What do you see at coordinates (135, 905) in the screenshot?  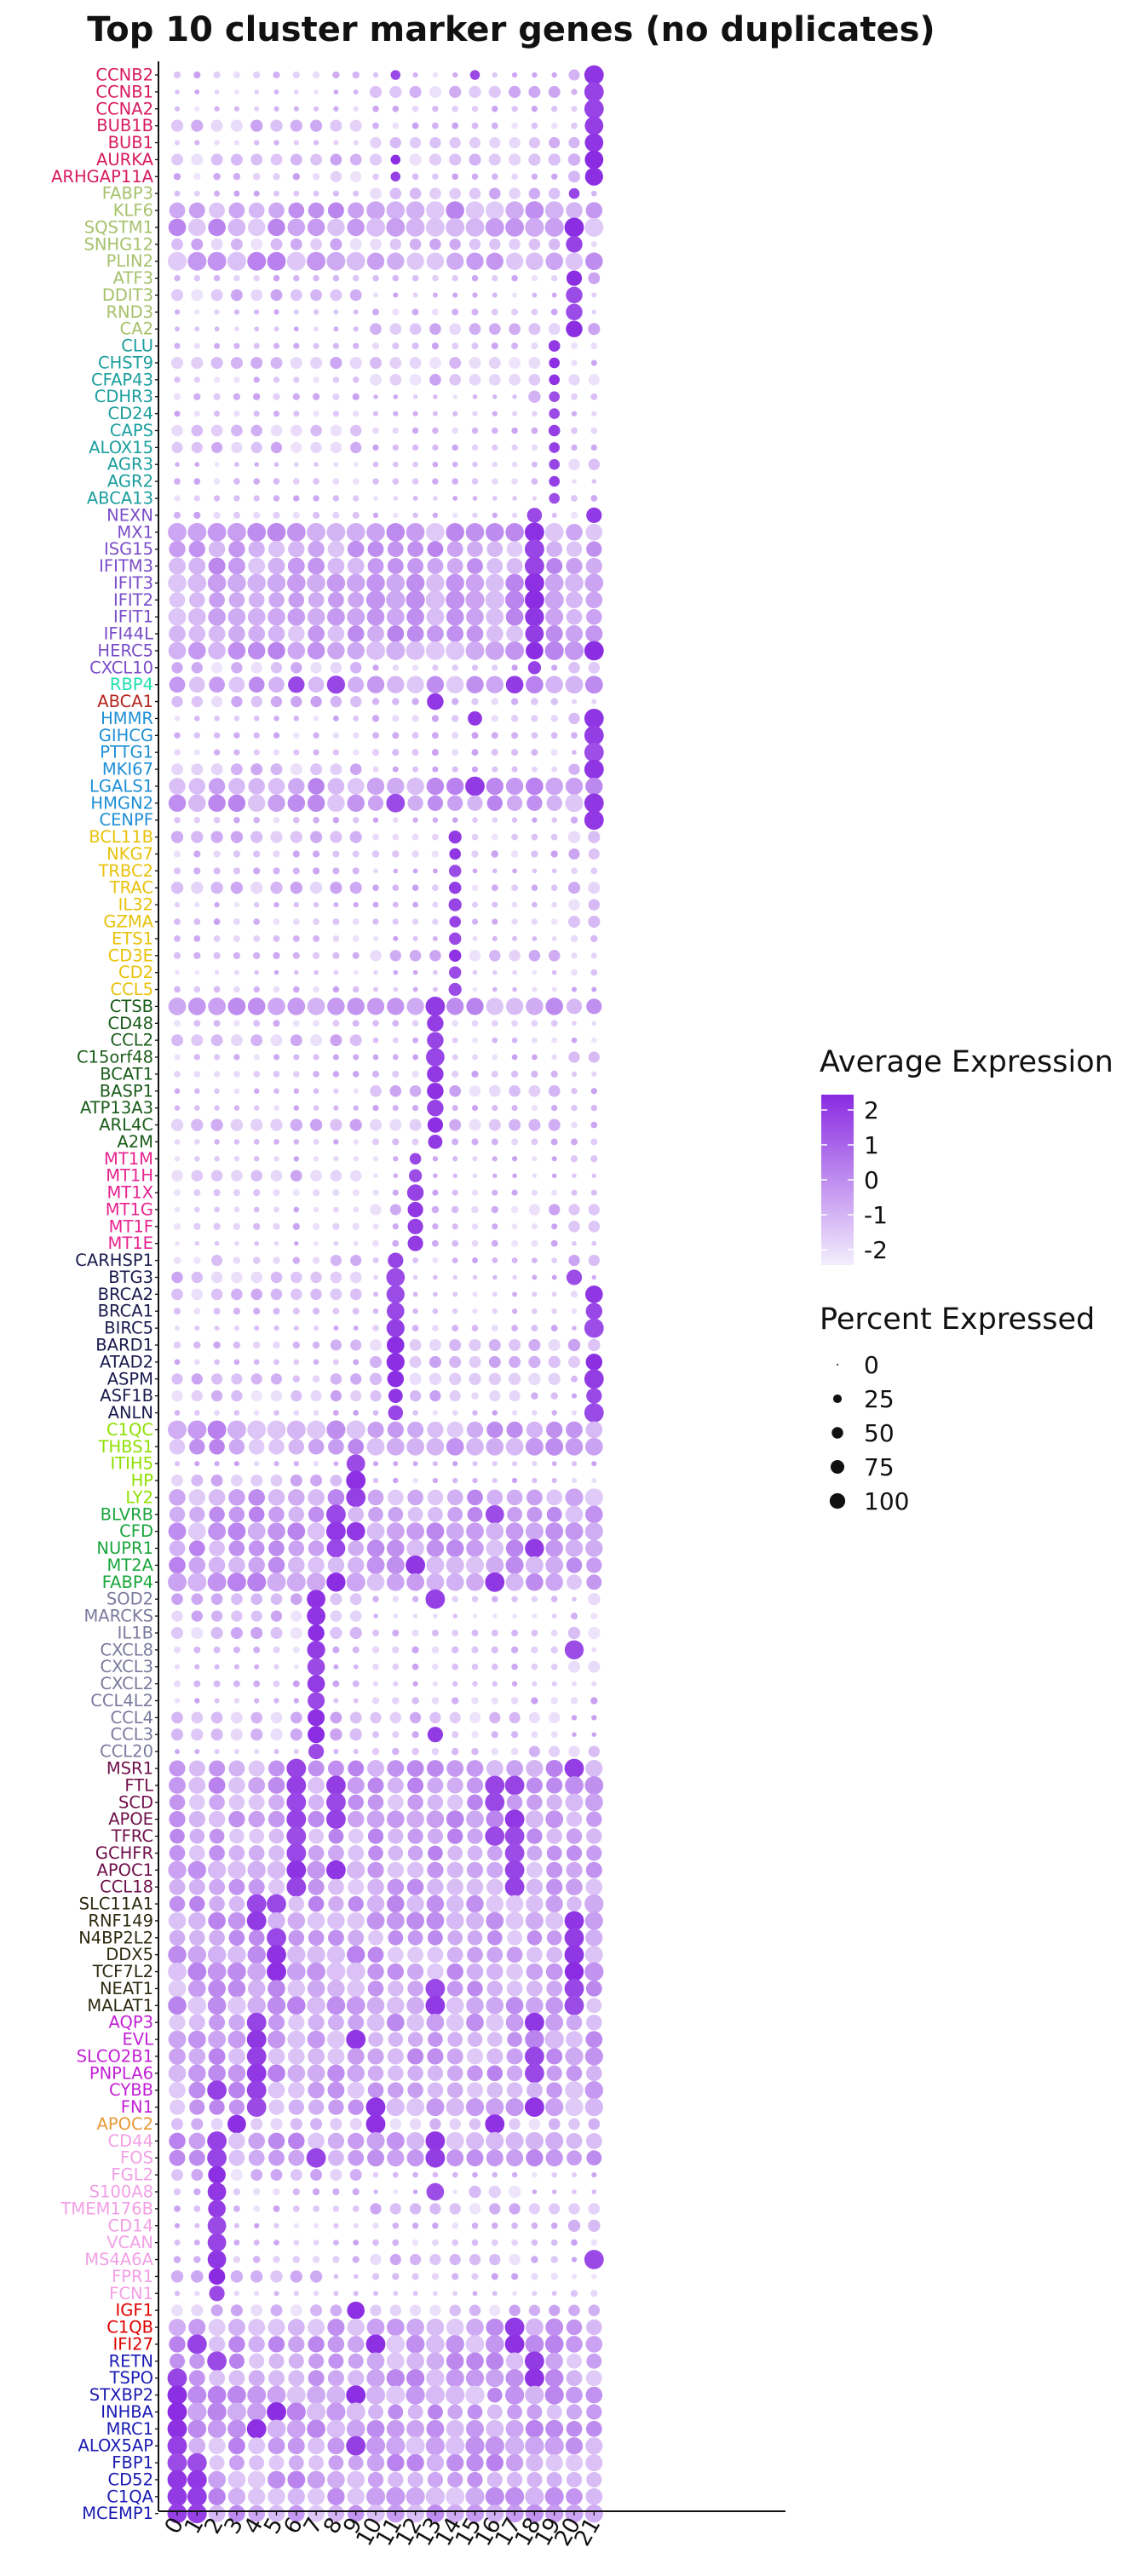 I see `gene-label: IL32` at bounding box center [135, 905].